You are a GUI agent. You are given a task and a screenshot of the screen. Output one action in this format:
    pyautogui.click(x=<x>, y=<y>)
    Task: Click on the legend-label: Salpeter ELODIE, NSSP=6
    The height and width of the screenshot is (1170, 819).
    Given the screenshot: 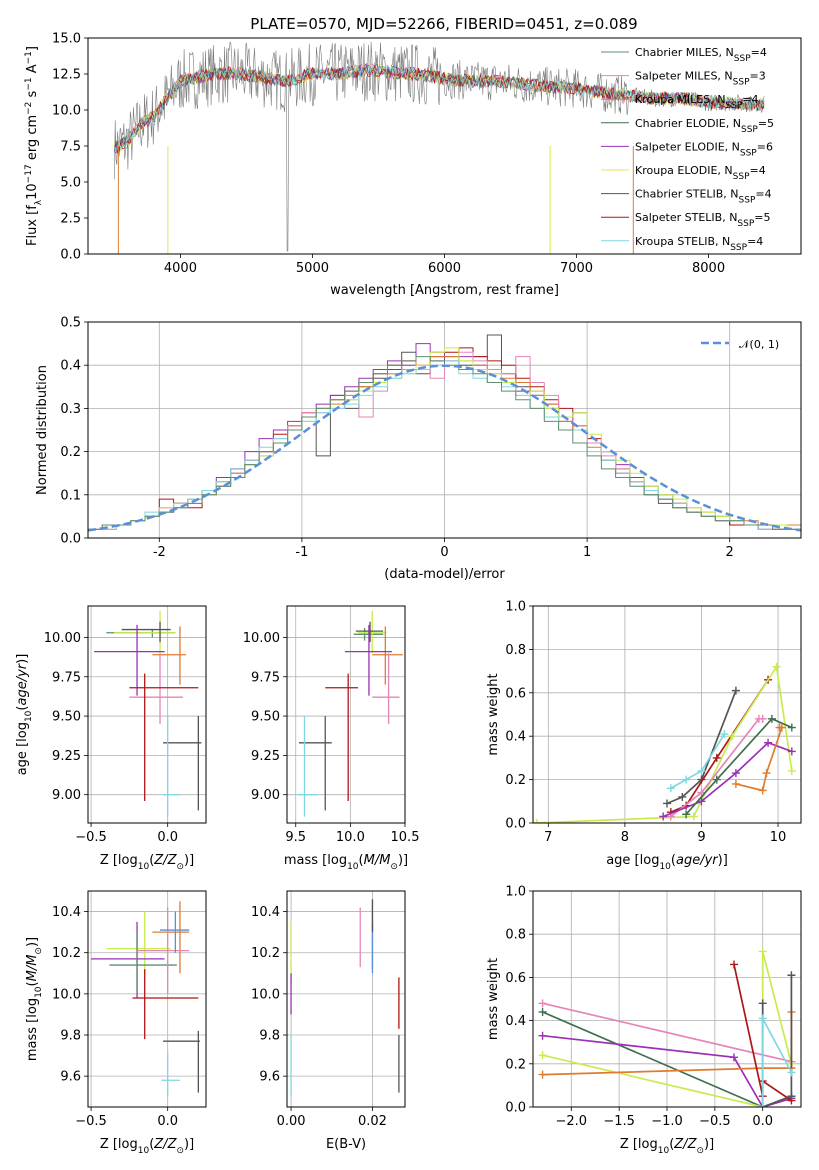 What is the action you would take?
    pyautogui.click(x=704, y=149)
    